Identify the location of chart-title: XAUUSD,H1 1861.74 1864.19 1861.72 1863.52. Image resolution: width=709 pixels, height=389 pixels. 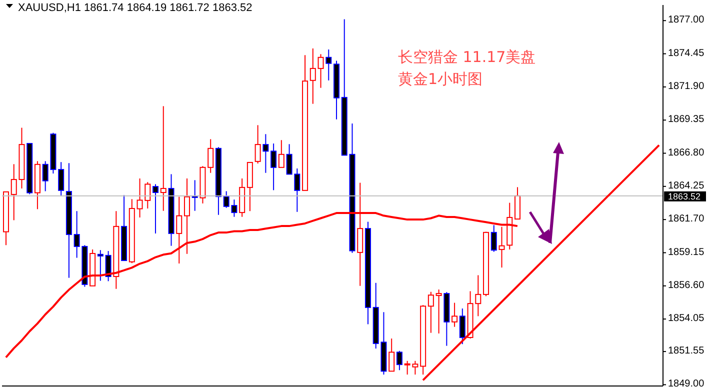
(135, 8).